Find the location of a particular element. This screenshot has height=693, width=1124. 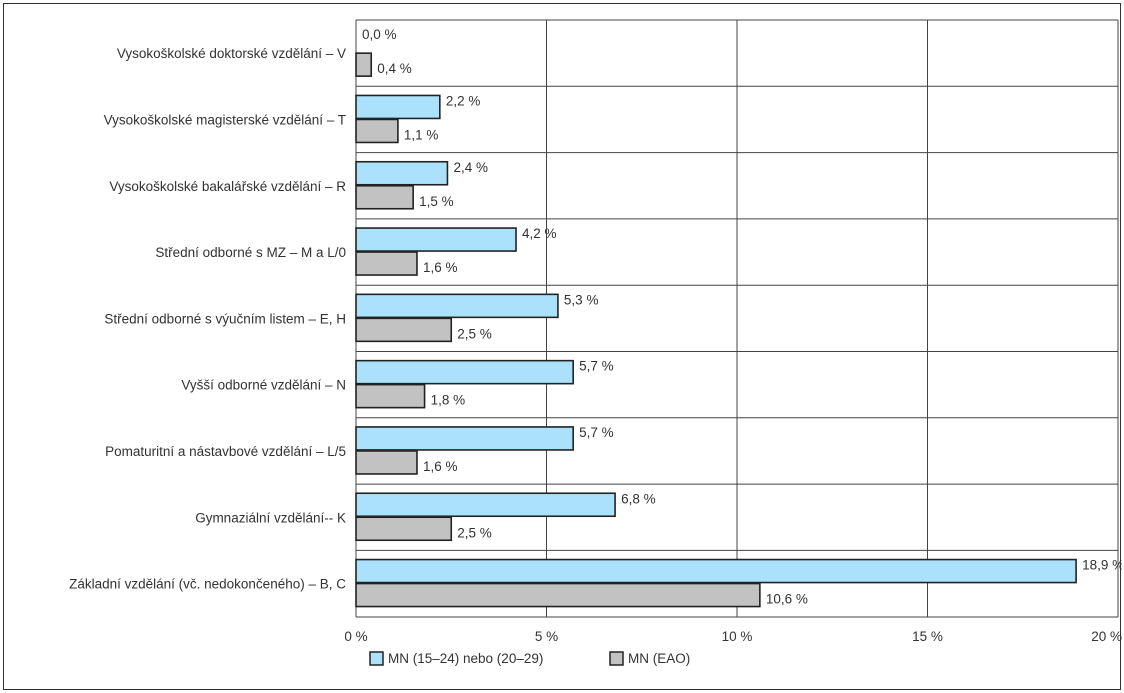

value-label-mn-15-24: 2,4 % is located at coordinates (470, 167).